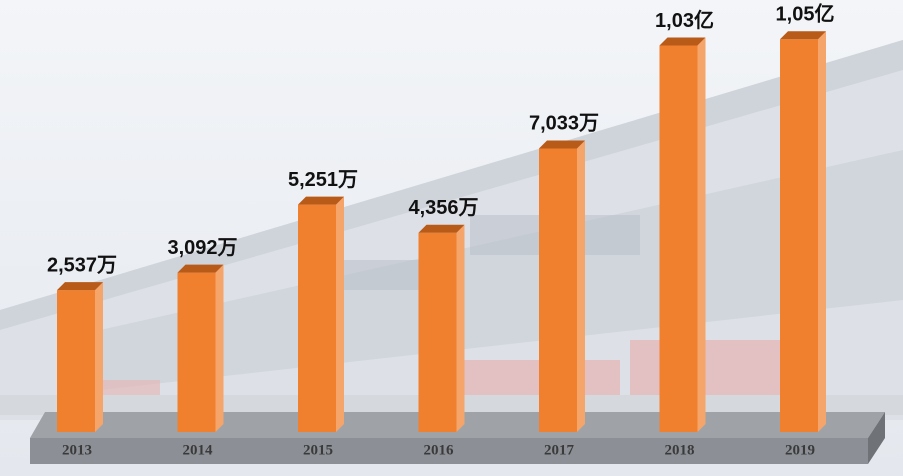 Image resolution: width=903 pixels, height=476 pixels. What do you see at coordinates (559, 450) in the screenshot?
I see `x-tick-label: 2017` at bounding box center [559, 450].